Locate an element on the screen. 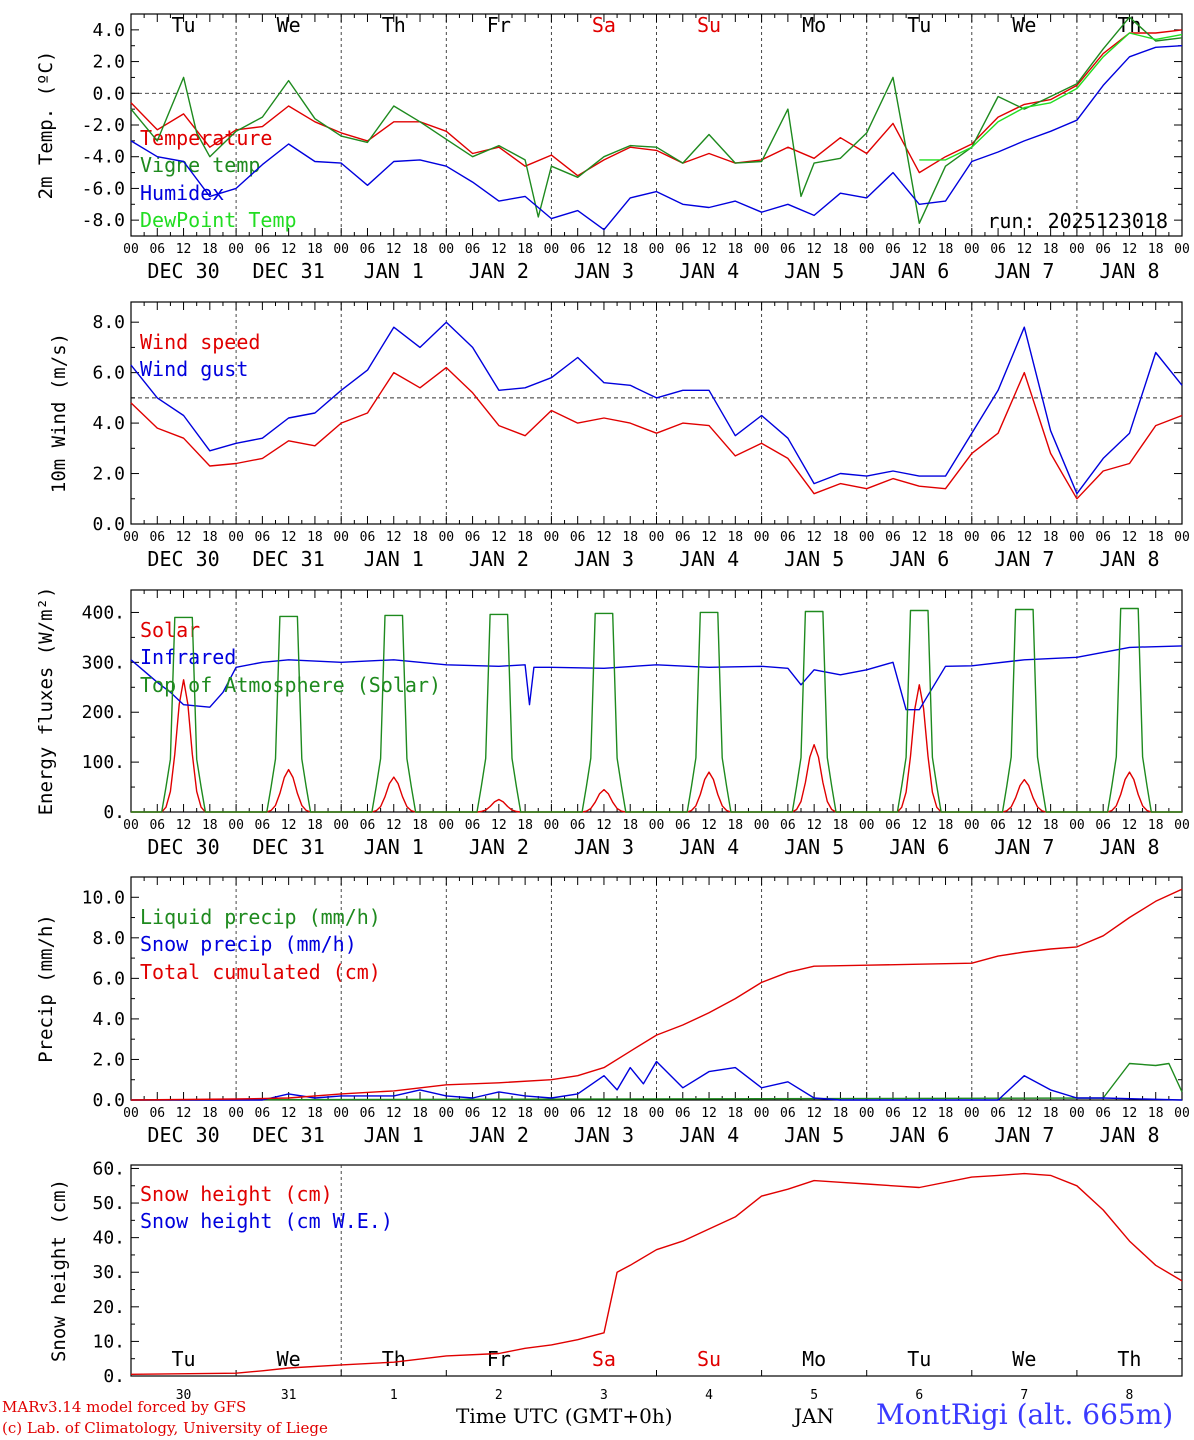 This screenshot has height=1440, width=1194. month-day-label: 5 is located at coordinates (814, 1395).